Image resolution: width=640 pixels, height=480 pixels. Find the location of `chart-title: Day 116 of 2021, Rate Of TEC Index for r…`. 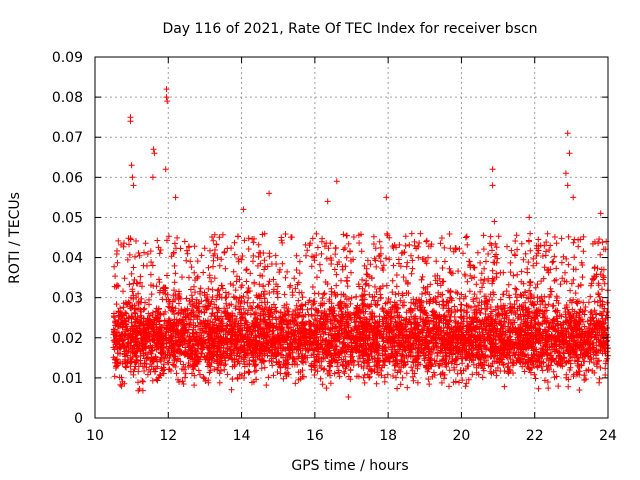

chart-title: Day 116 of 2021, Rate Of TEC Index for r… is located at coordinates (349, 29).